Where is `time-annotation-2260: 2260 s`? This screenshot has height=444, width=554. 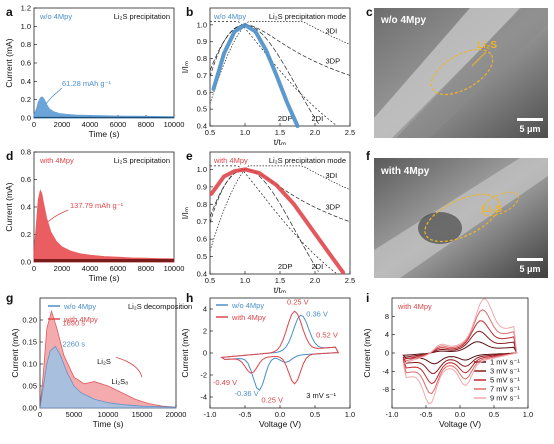 time-annotation-2260: 2260 s is located at coordinates (73, 343).